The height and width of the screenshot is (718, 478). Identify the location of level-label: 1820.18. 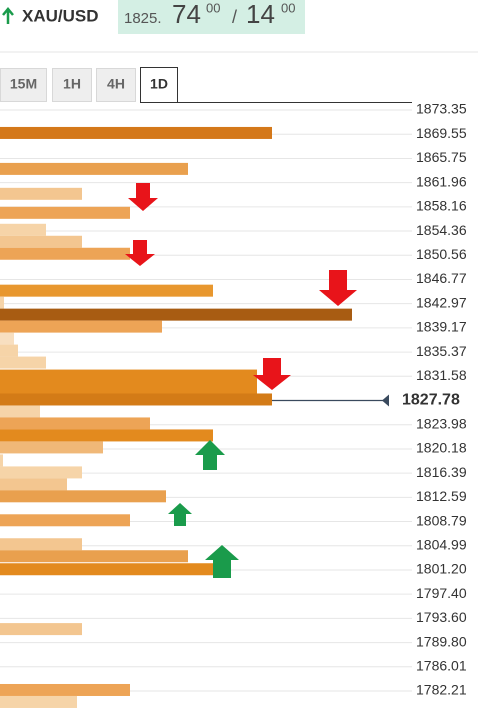
(441, 448).